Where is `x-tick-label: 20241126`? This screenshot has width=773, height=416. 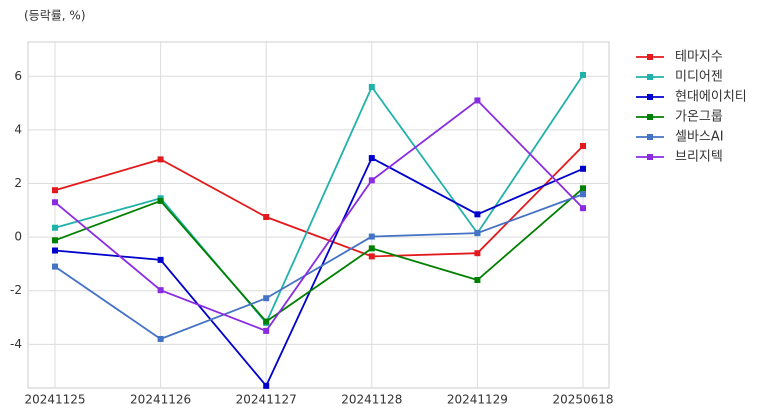 x-tick-label: 20241126 is located at coordinates (160, 400).